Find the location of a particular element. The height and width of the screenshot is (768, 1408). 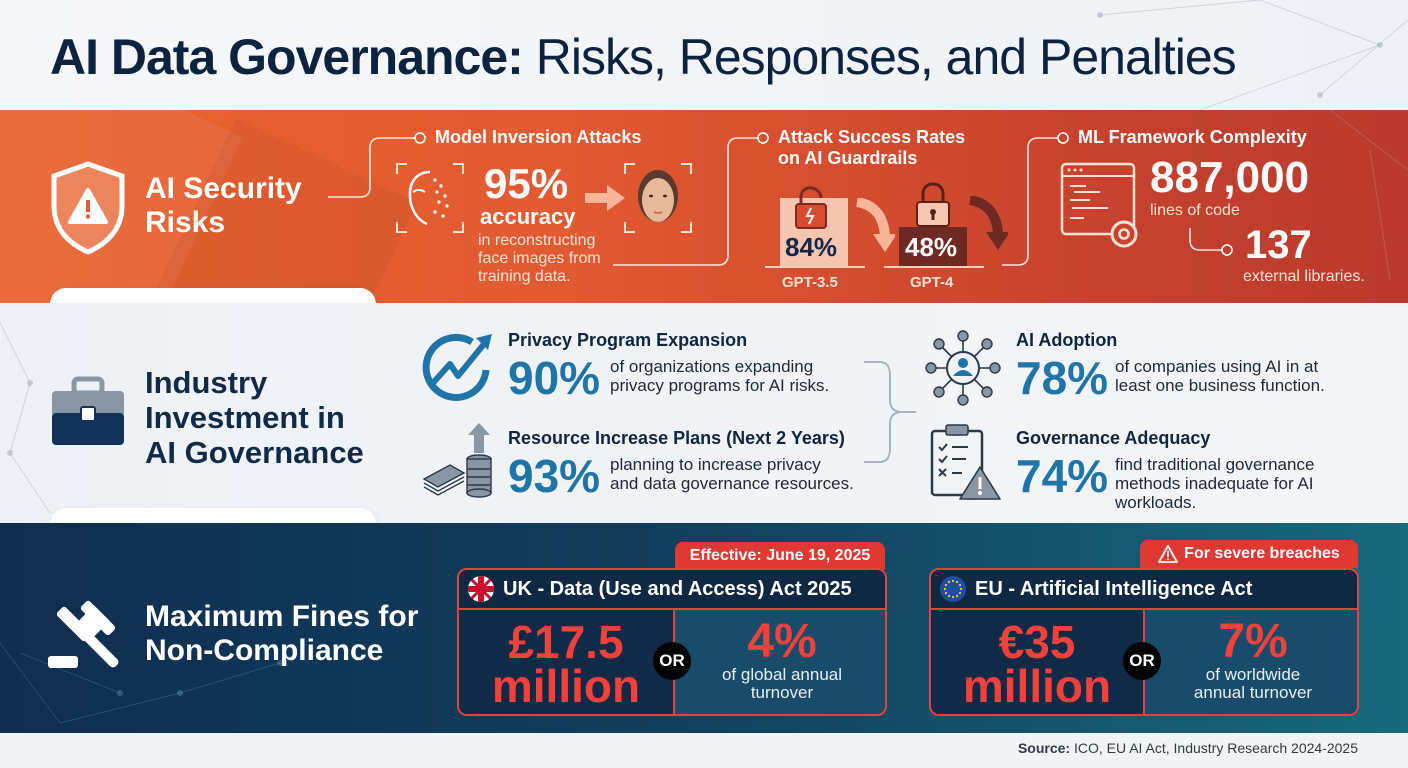

percent-value: 4% is located at coordinates (782, 641).